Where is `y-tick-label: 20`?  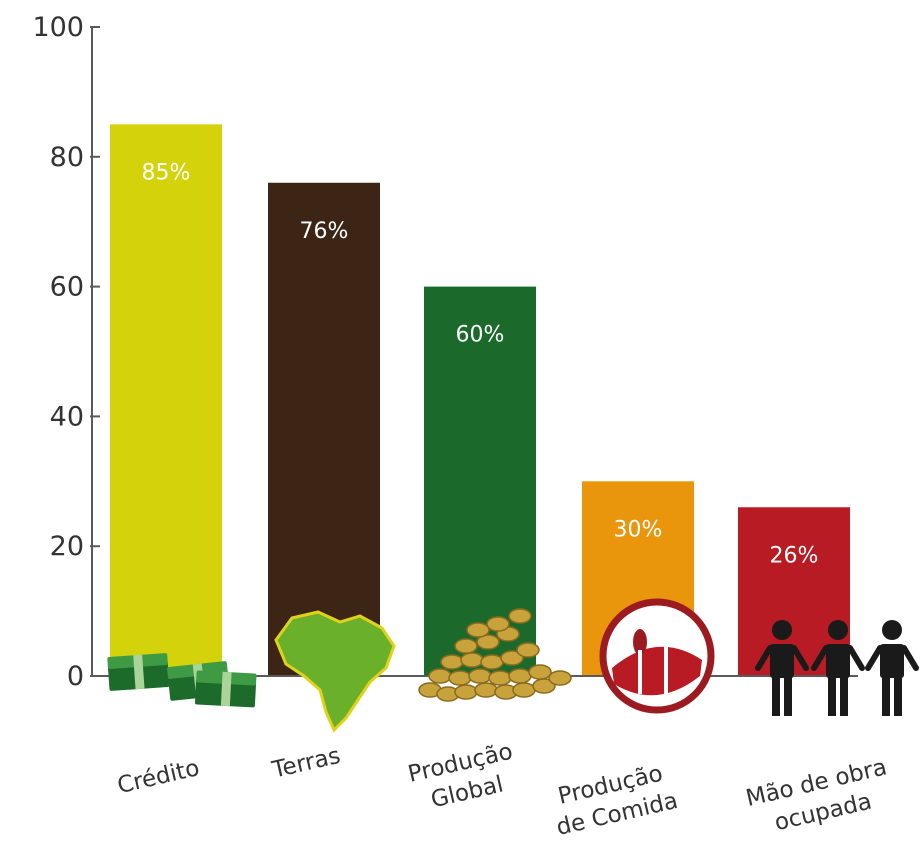 y-tick-label: 20 is located at coordinates (67, 546).